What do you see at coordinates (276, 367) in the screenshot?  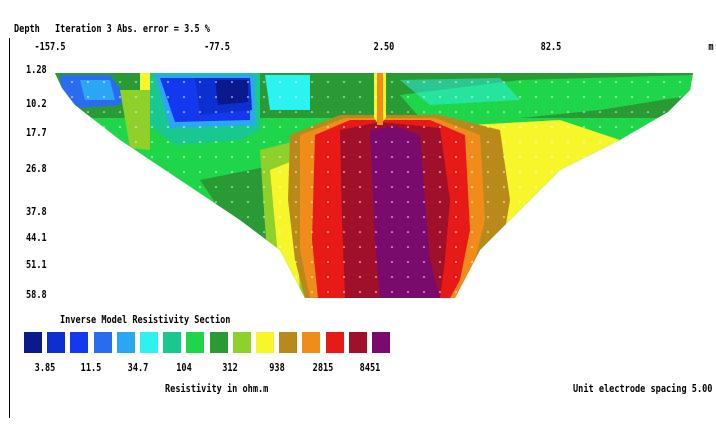 I see `legend-value-label: 938` at bounding box center [276, 367].